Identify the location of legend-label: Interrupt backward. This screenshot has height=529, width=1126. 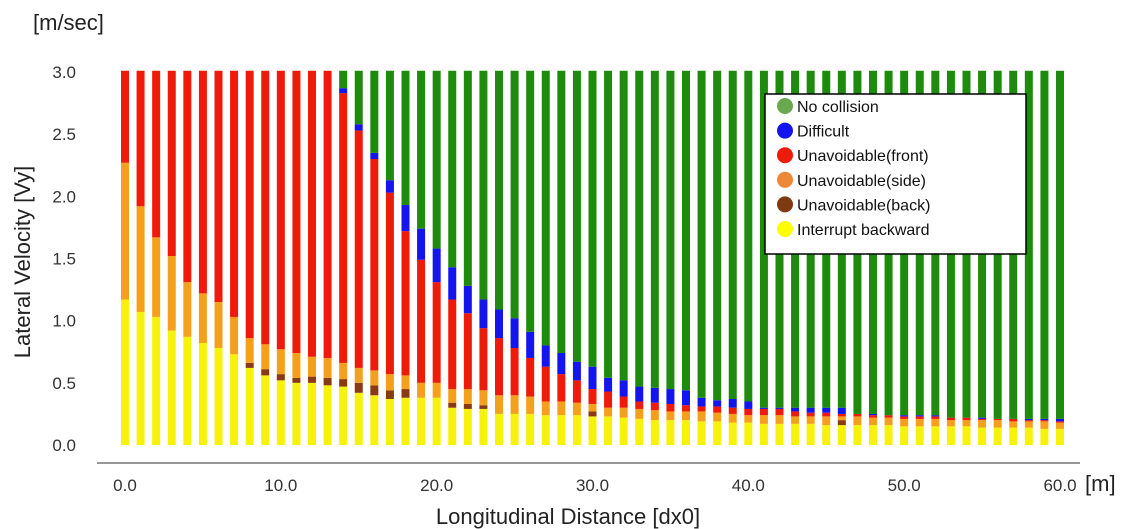
(863, 230).